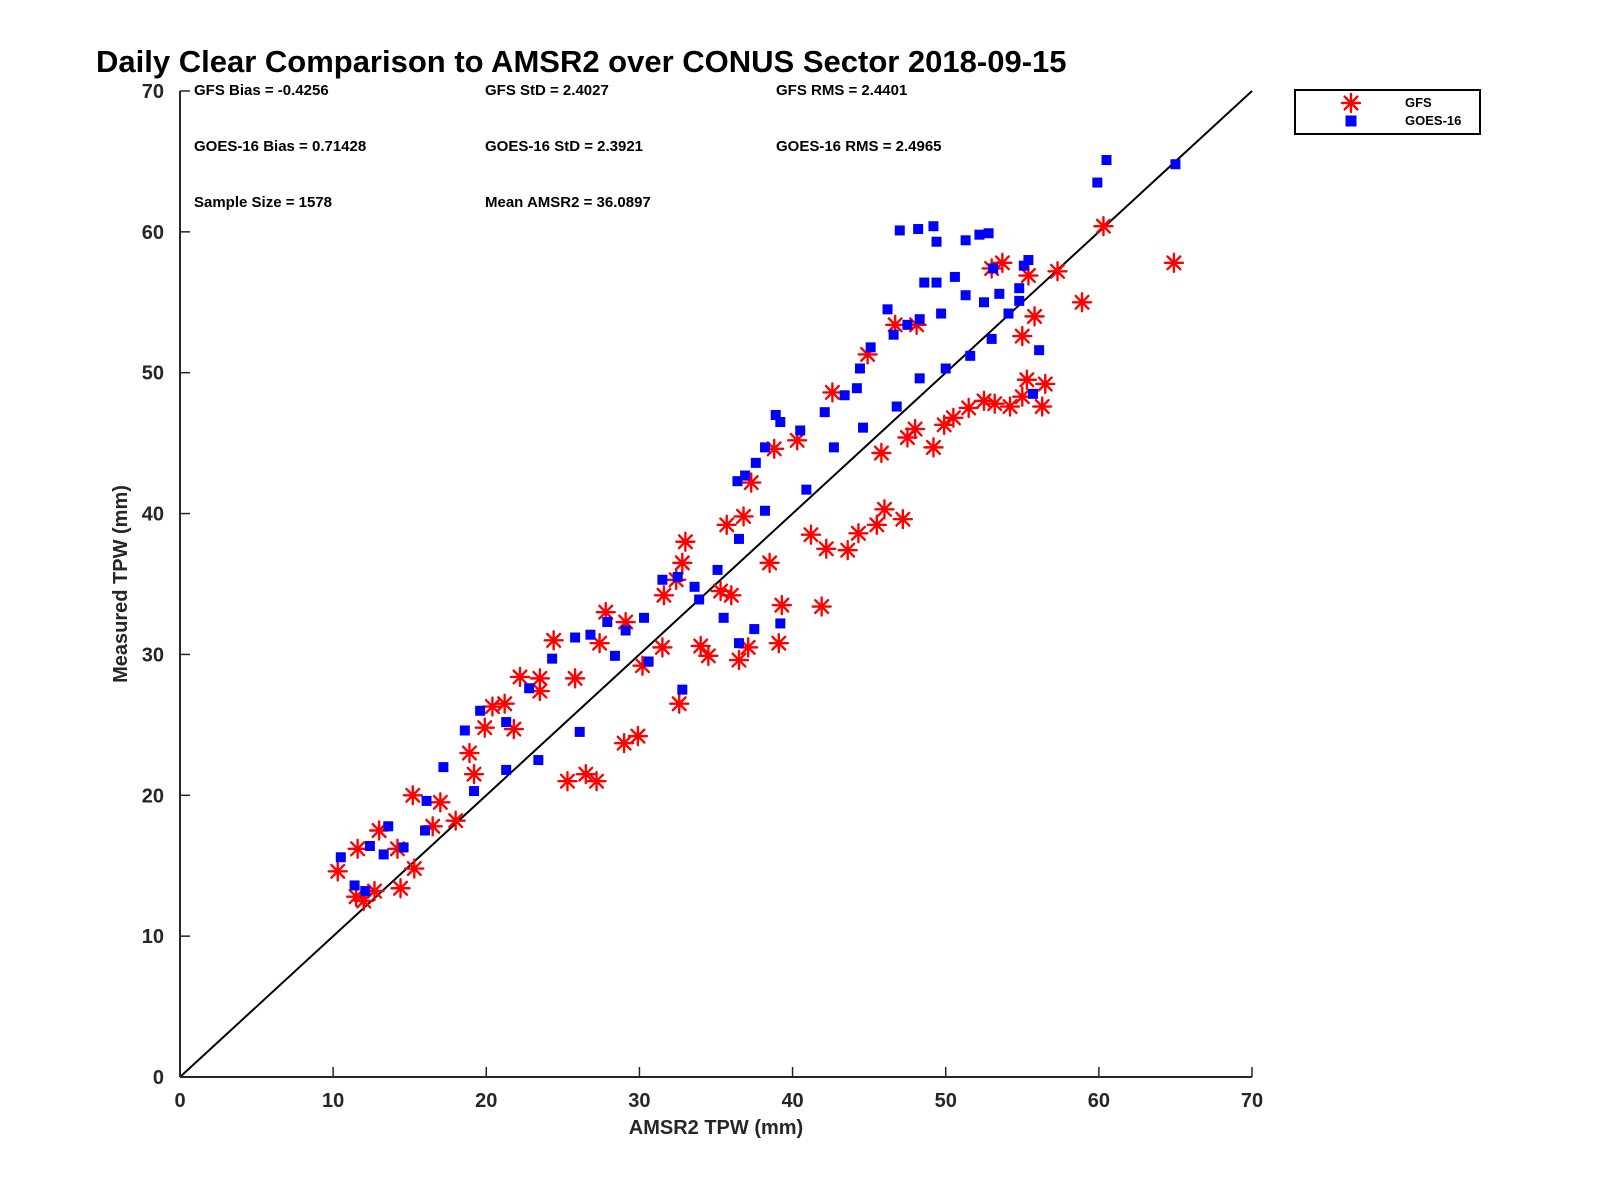  Describe the element at coordinates (1418, 102) in the screenshot. I see `legend-gfs-label: GFS` at that location.